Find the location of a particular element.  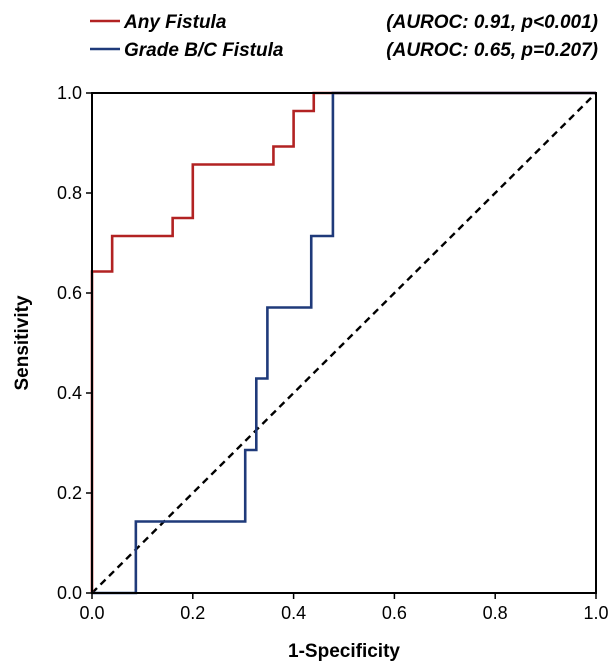

x-tick-label: 1.0 is located at coordinates (595, 613).